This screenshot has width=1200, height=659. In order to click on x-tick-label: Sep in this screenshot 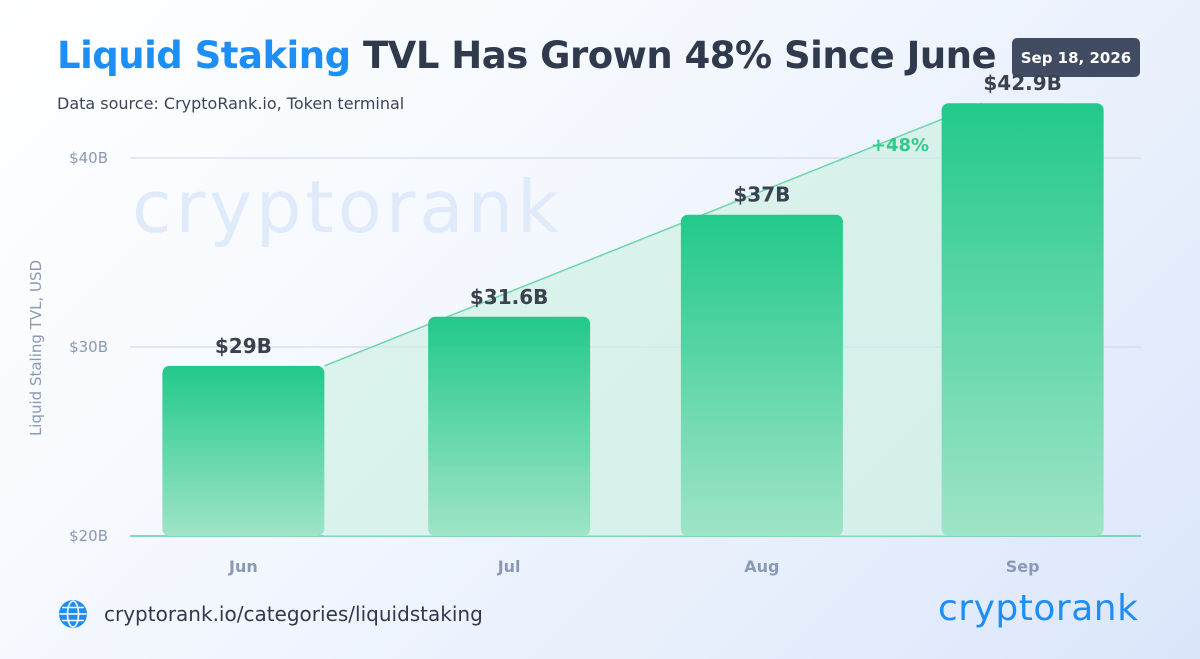, I will do `click(1023, 566)`.